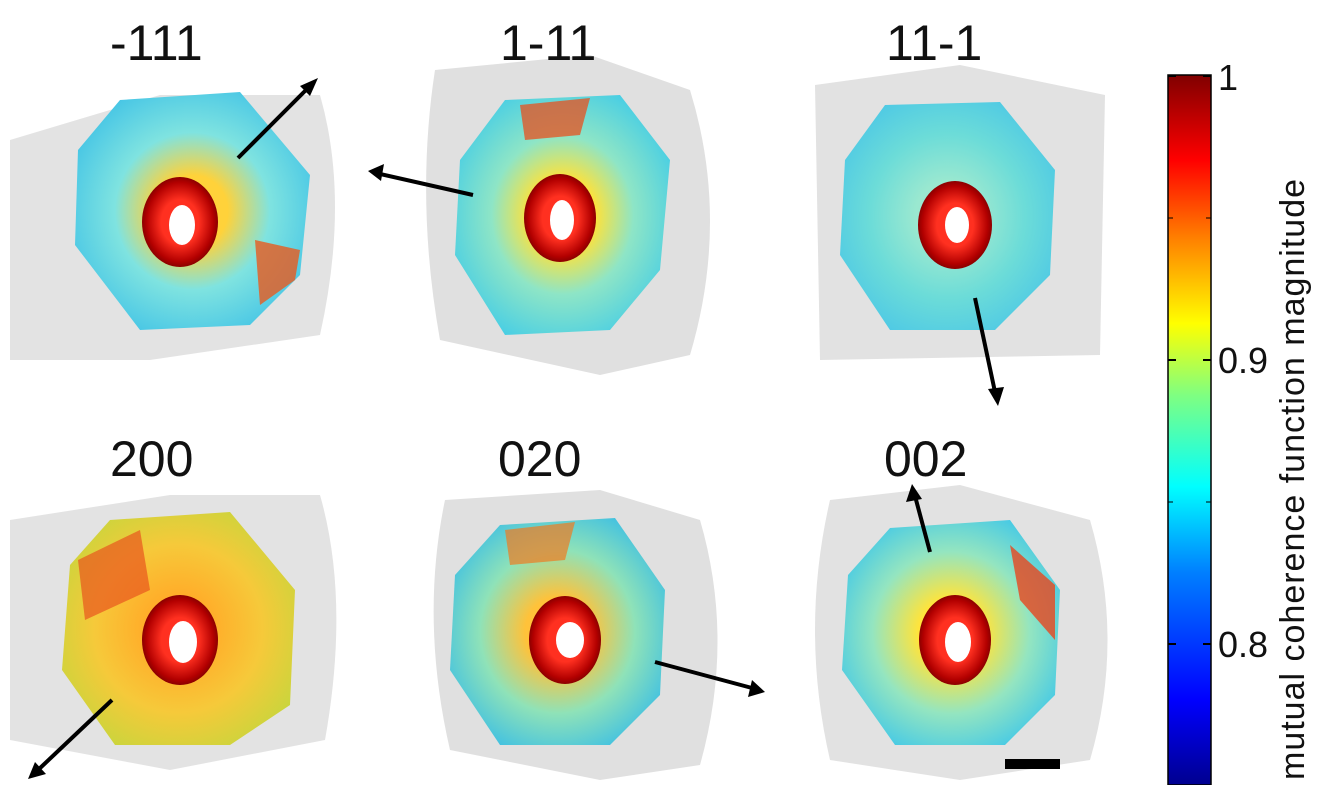  I want to click on colorbar, so click(1189, 429).